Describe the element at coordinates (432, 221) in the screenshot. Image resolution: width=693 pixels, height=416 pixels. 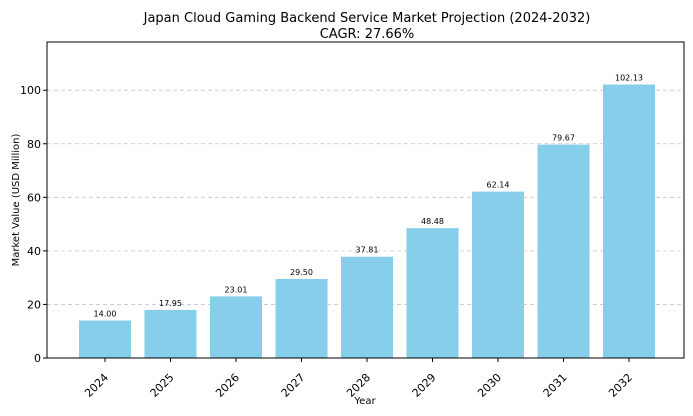
I see `bar-value-label-2029: 48.48` at that location.